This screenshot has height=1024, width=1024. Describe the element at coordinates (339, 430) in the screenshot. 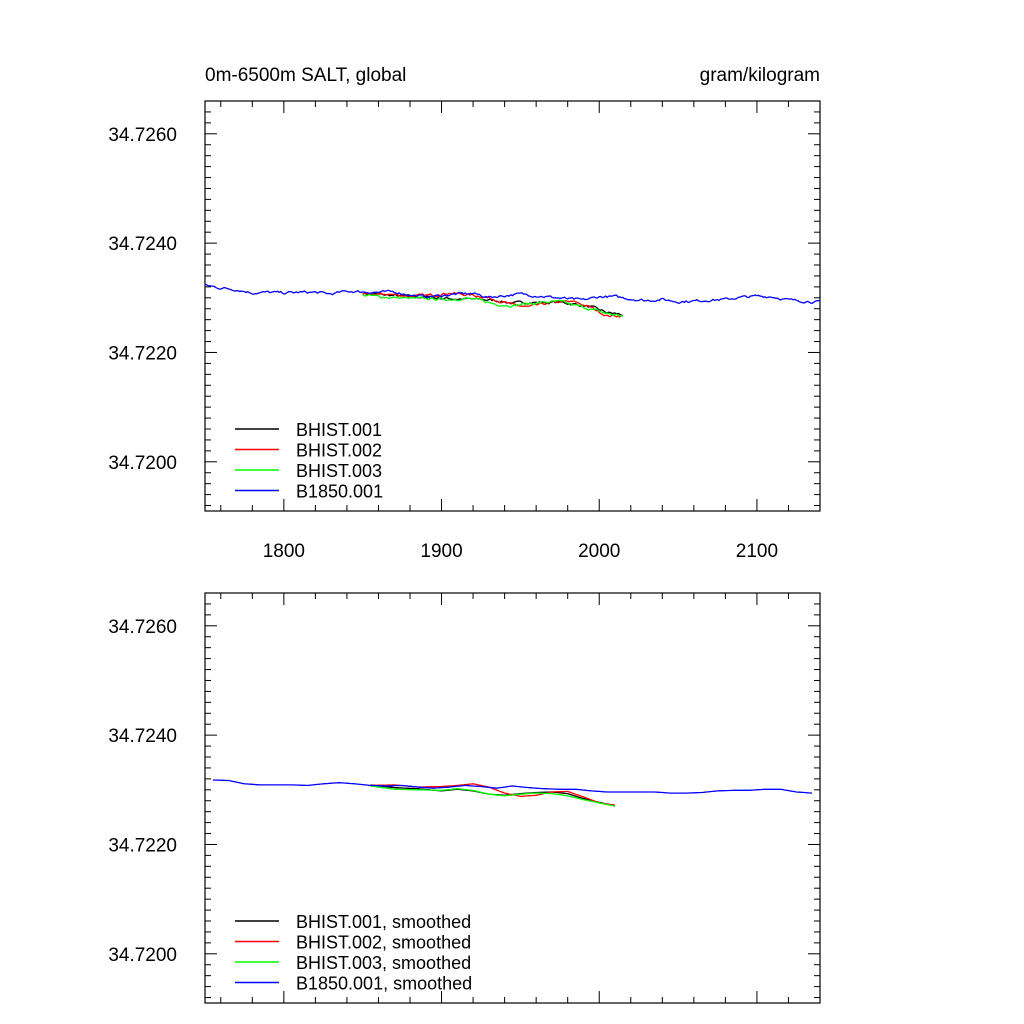

I see `legend-label: BHIST.001` at that location.